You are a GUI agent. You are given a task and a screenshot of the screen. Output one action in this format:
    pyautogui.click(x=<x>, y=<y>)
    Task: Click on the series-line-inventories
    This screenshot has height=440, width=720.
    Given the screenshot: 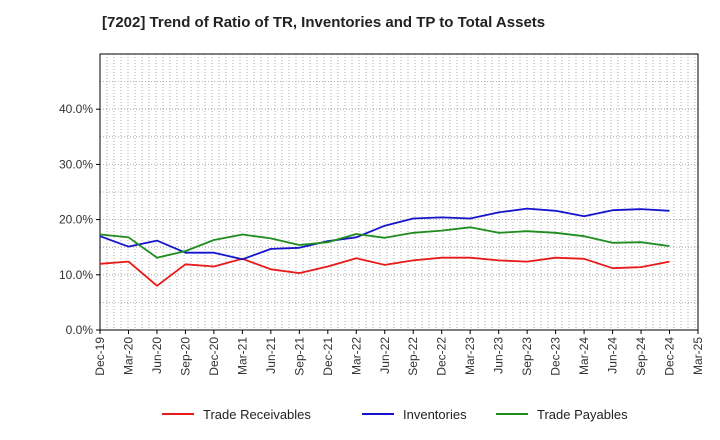 What is the action you would take?
    pyautogui.click(x=384, y=234)
    